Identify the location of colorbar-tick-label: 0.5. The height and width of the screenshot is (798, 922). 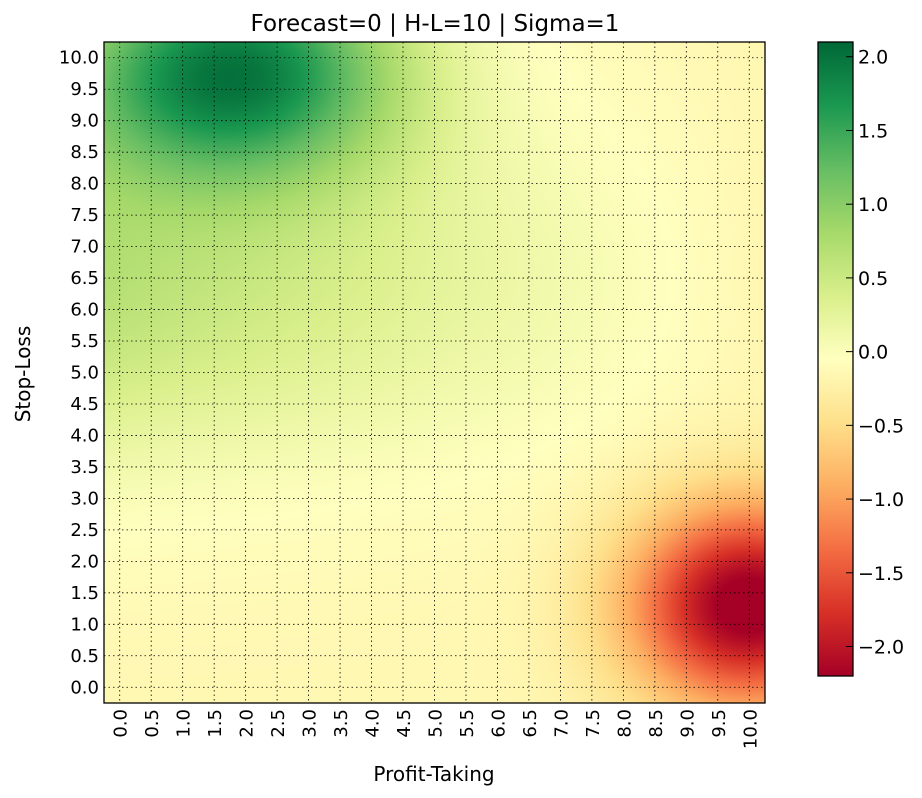
(873, 279).